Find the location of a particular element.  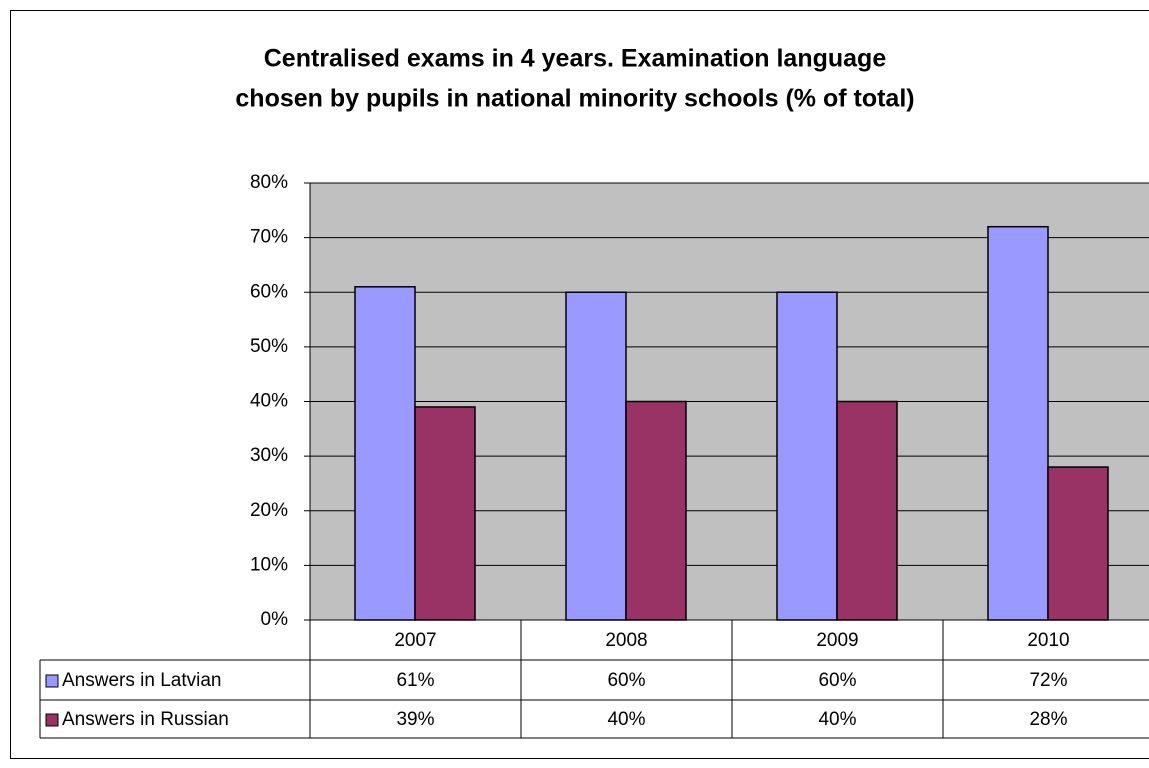

data-label: 28% is located at coordinates (1048, 719).